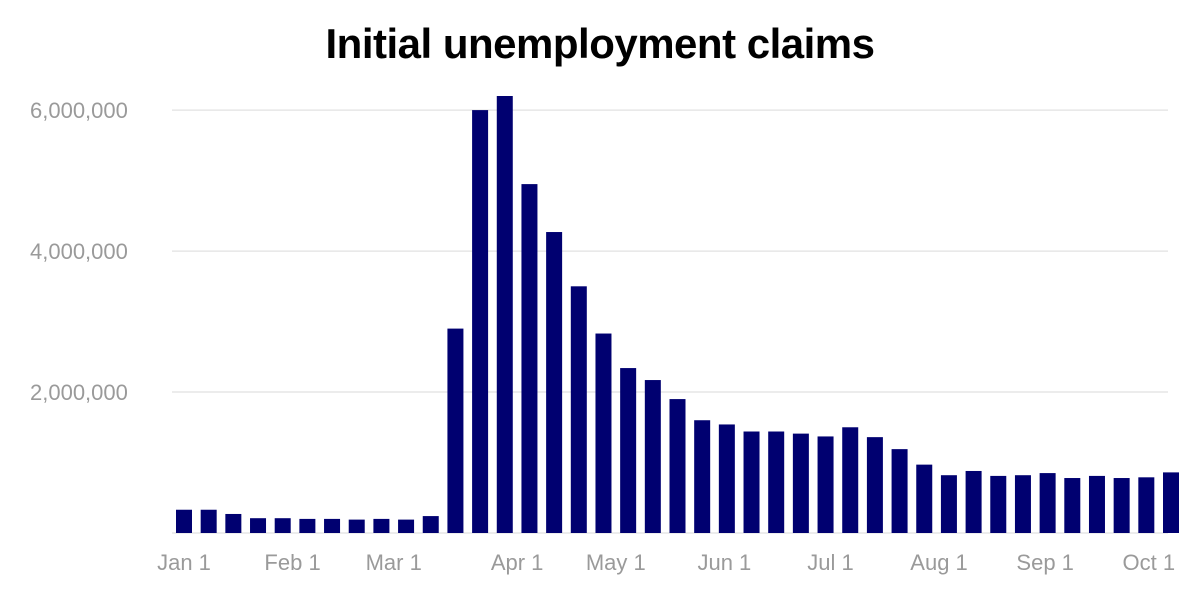 This screenshot has height=600, width=1200. I want to click on x-tick-label: Sep 1, so click(1045, 562).